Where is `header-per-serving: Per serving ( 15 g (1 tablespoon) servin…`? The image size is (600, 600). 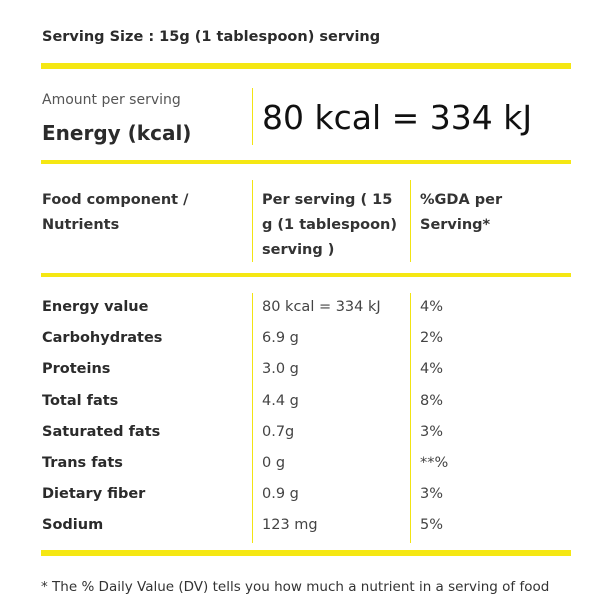
header-per-serving: Per serving ( 15 g (1 tablespoon) servin… is located at coordinates (329, 225).